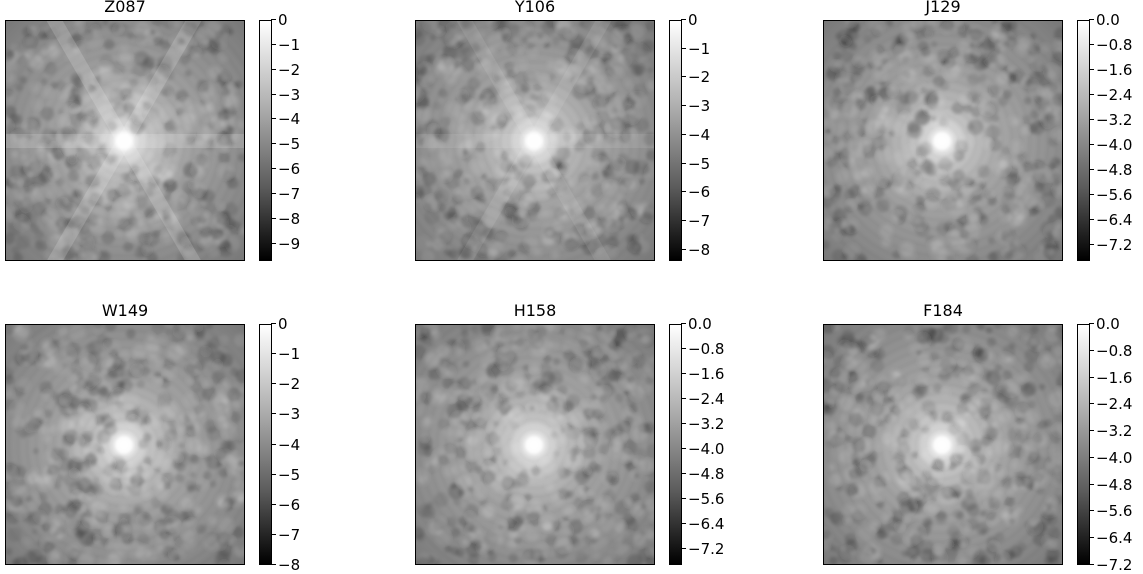 The image size is (1143, 574). What do you see at coordinates (125, 8) in the screenshot?
I see `panel-title: Z087` at bounding box center [125, 8].